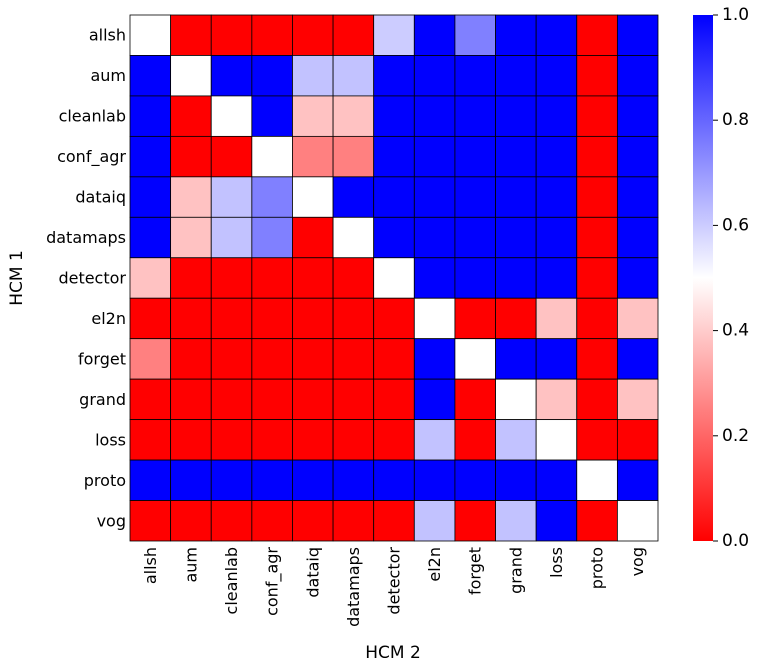  I want to click on heatmap-cell-vog-proto, so click(597, 521).